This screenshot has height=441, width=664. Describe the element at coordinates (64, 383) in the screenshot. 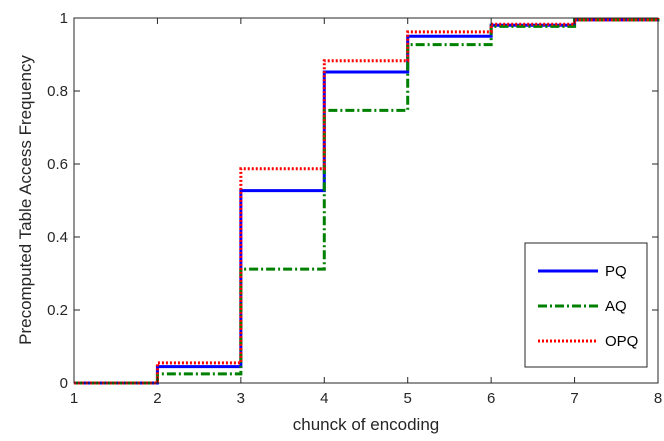

I see `y-tick-label: 0` at that location.